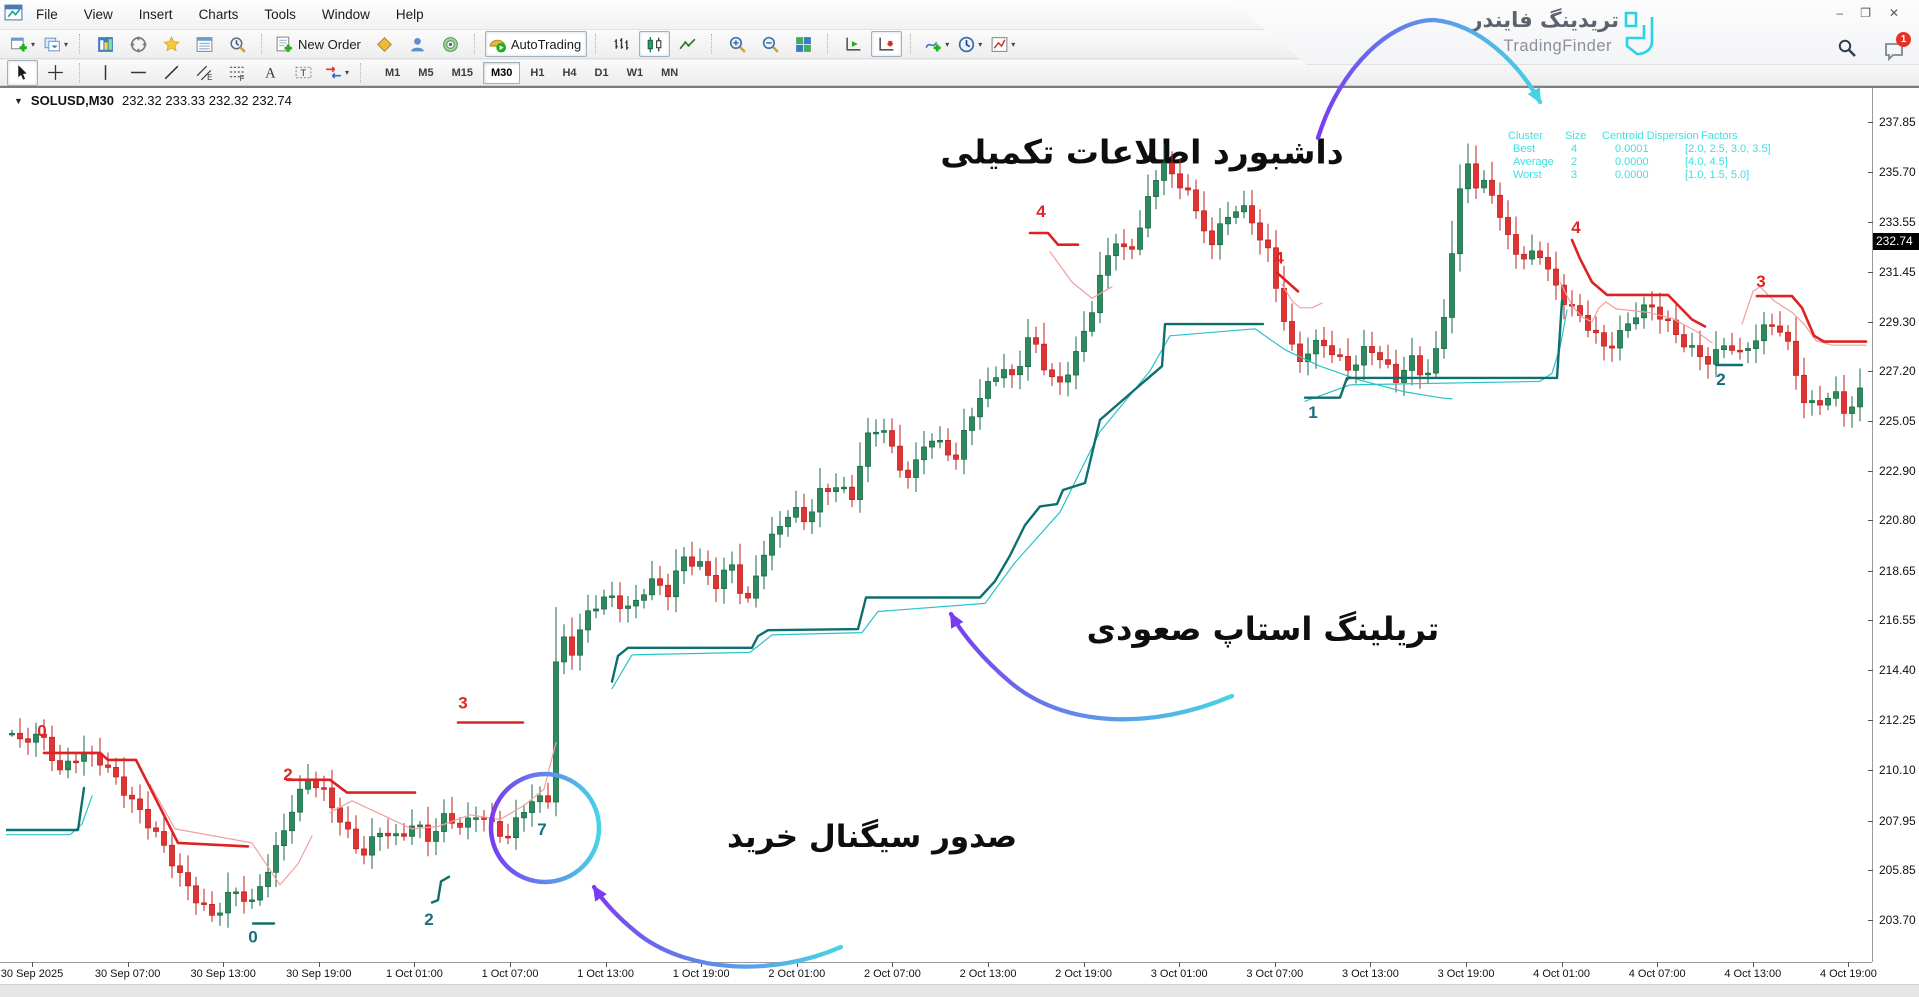  What do you see at coordinates (947, 44) in the screenshot?
I see `indicators-dropdown-icon: ▾` at bounding box center [947, 44].